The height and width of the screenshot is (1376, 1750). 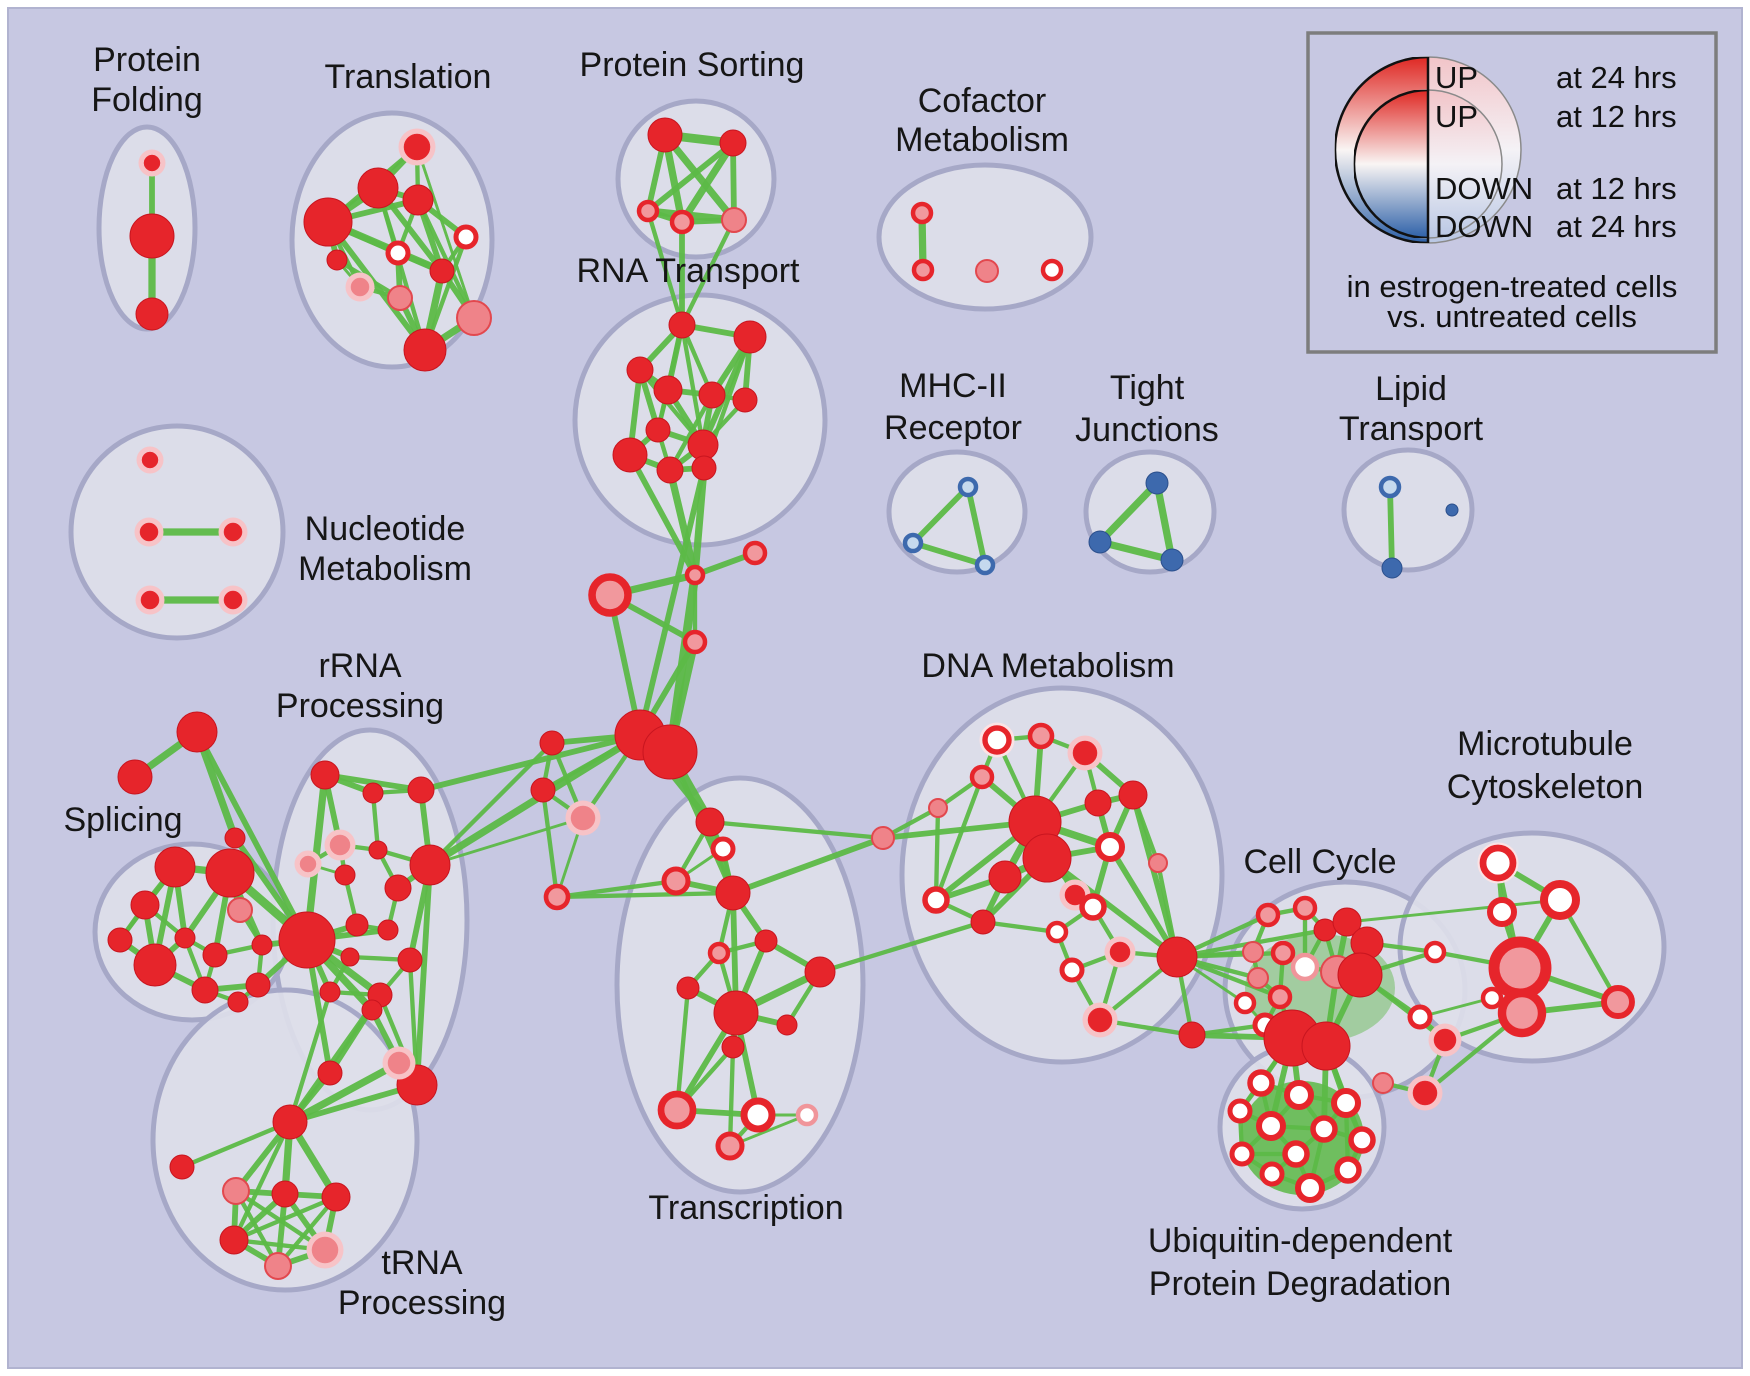 I want to click on legend-direction-label: DOWN, so click(x=1484, y=226).